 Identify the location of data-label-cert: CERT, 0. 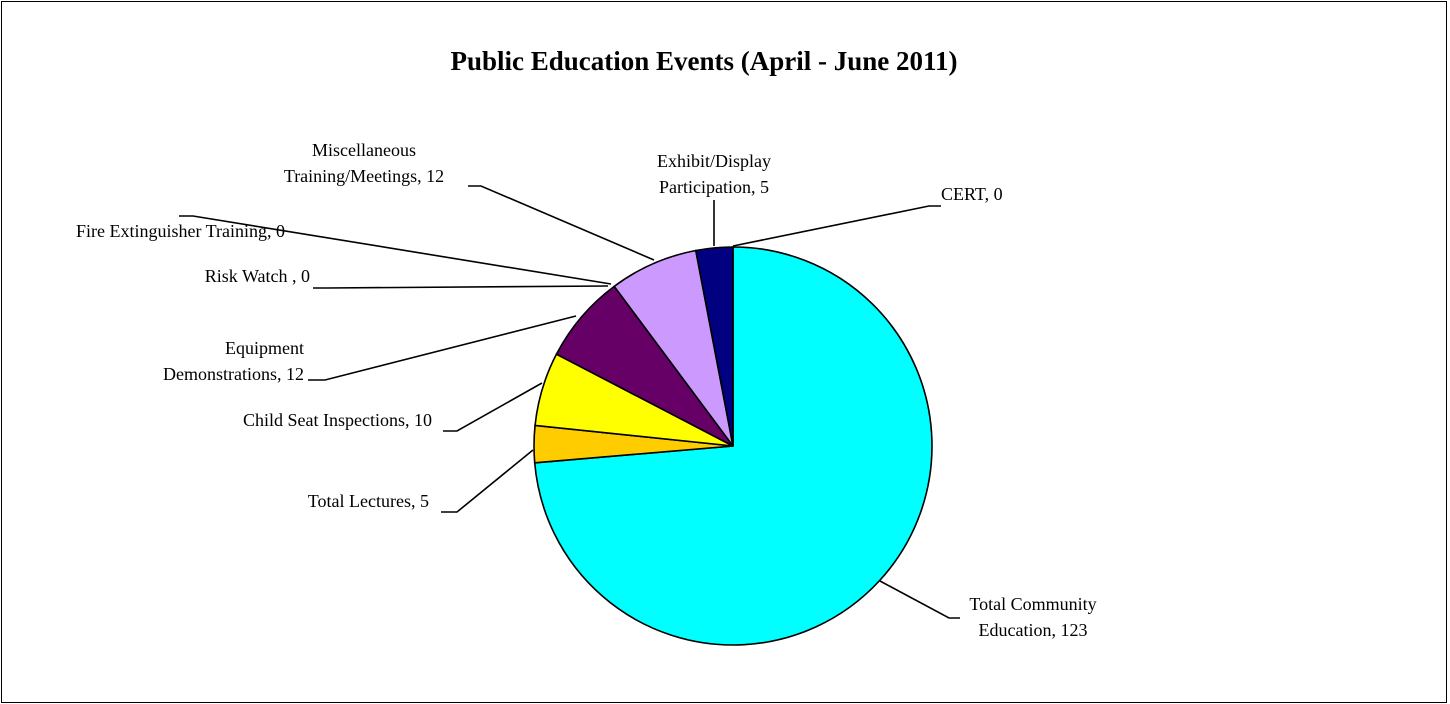
(972, 194).